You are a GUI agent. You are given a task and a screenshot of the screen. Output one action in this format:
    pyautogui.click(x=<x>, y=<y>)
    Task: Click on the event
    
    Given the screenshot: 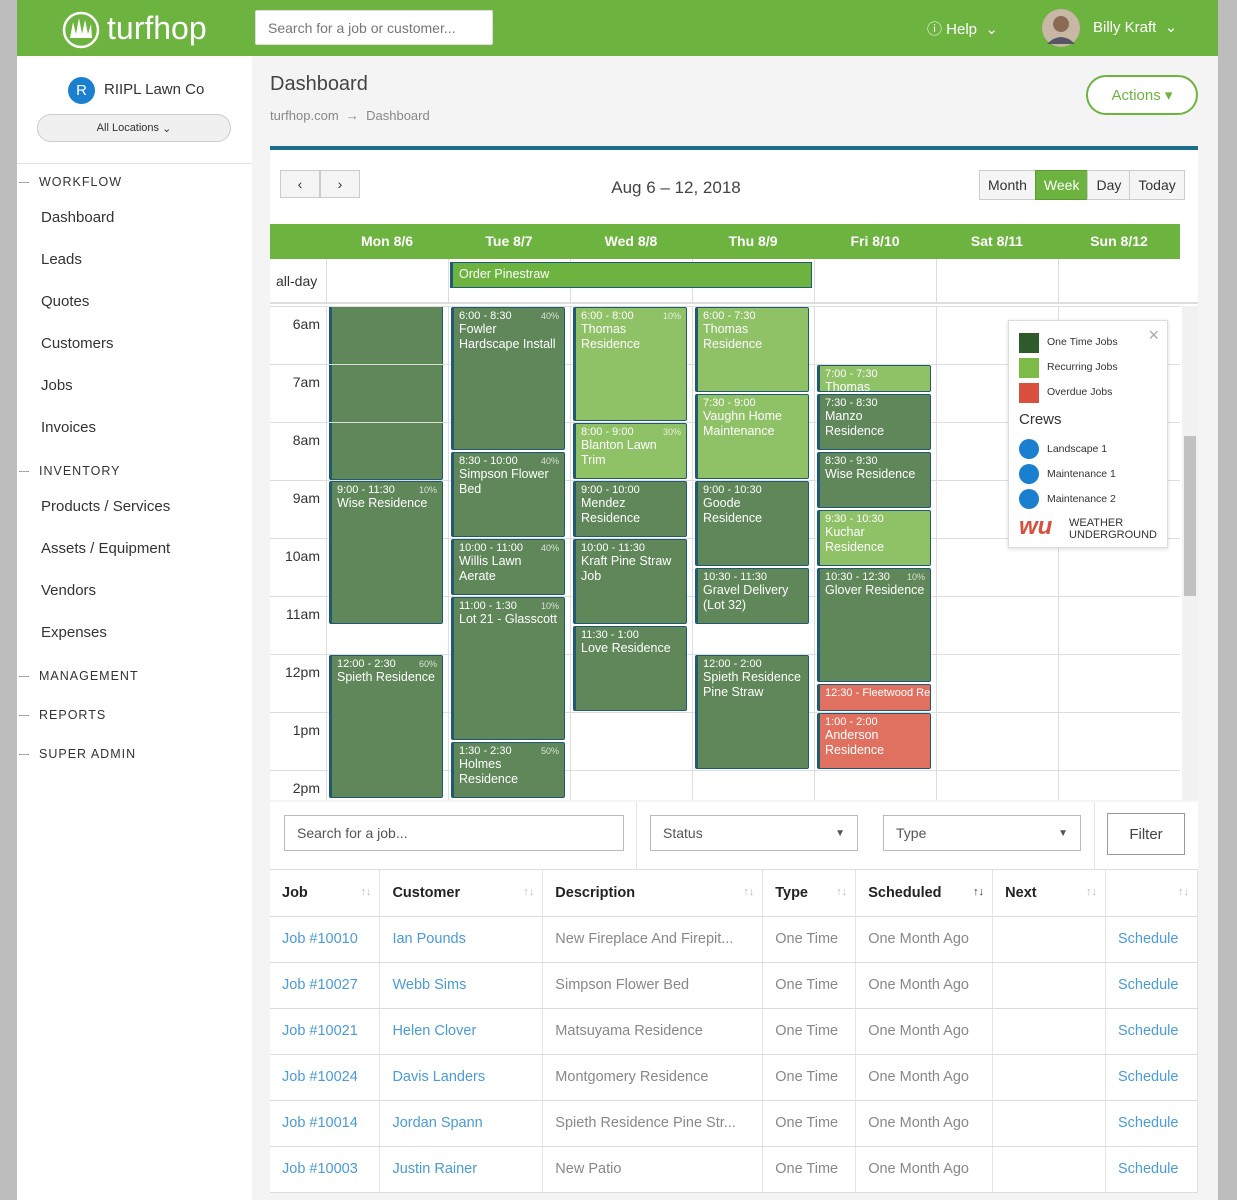 What is the action you would take?
    pyautogui.click(x=386, y=393)
    